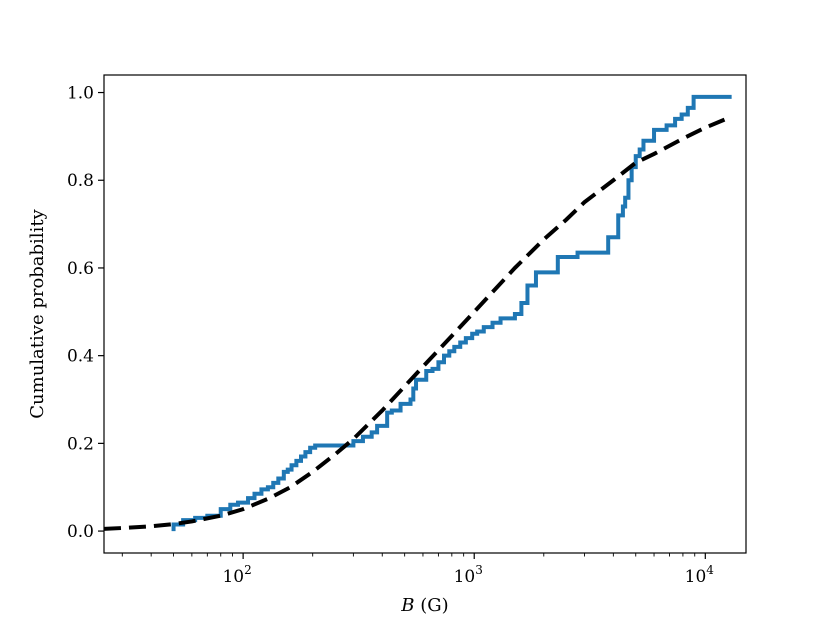 The image size is (830, 623). I want to click on y-tick-label: 0.6, so click(80, 269).